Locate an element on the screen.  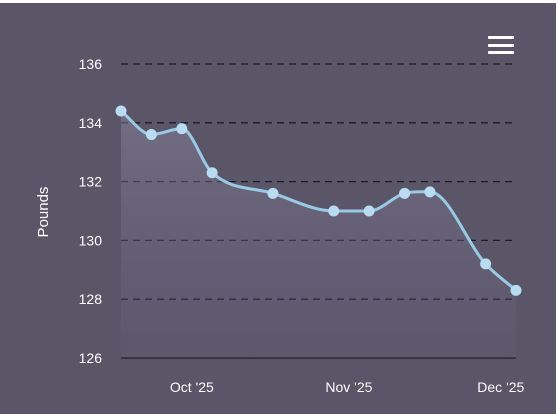
y-tick-label: 132 is located at coordinates (91, 182).